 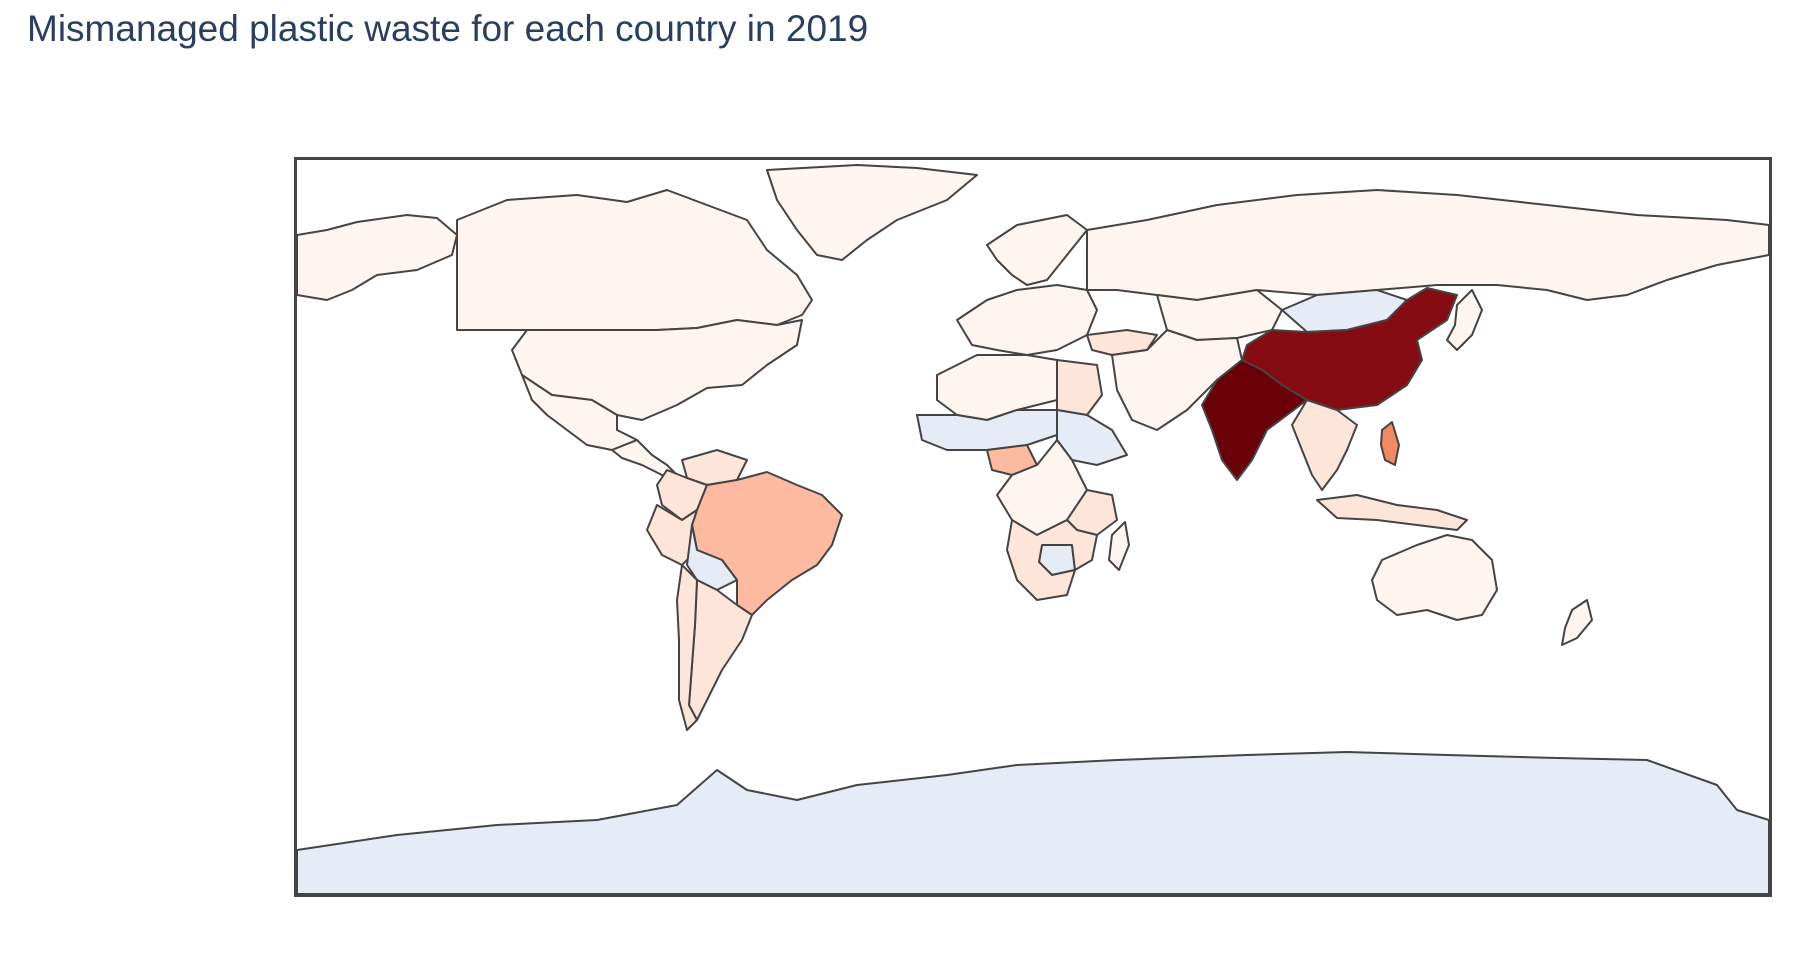 I want to click on region-japan: Japan, so click(x=1464, y=320).